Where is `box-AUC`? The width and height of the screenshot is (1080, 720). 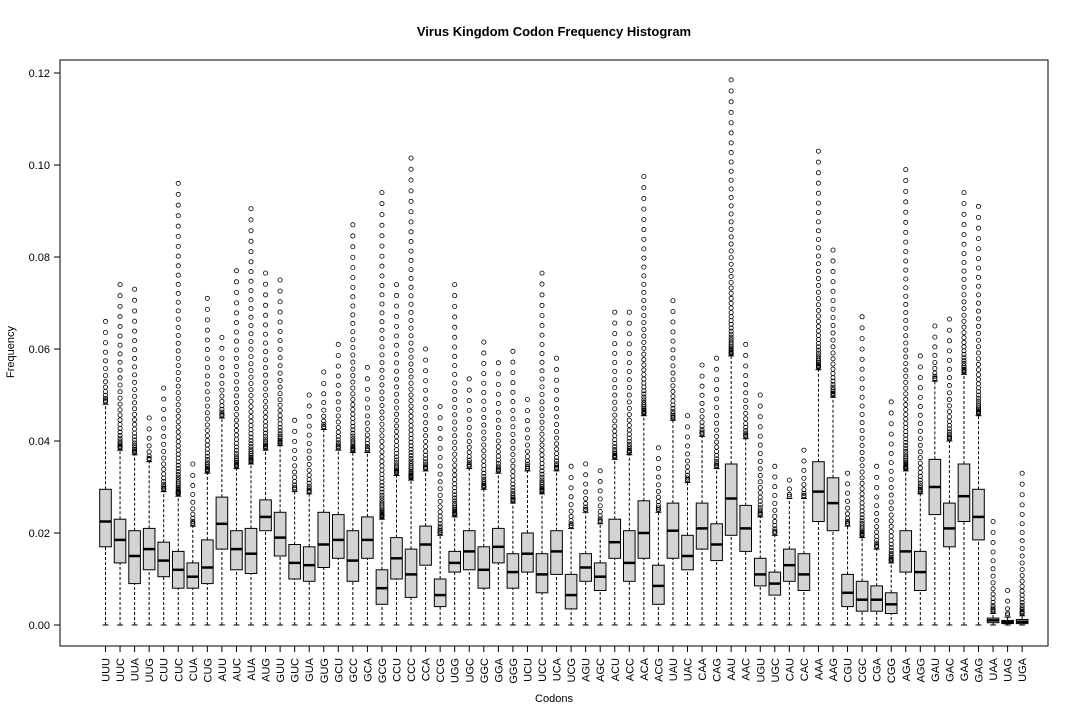 box-AUC is located at coordinates (236, 447).